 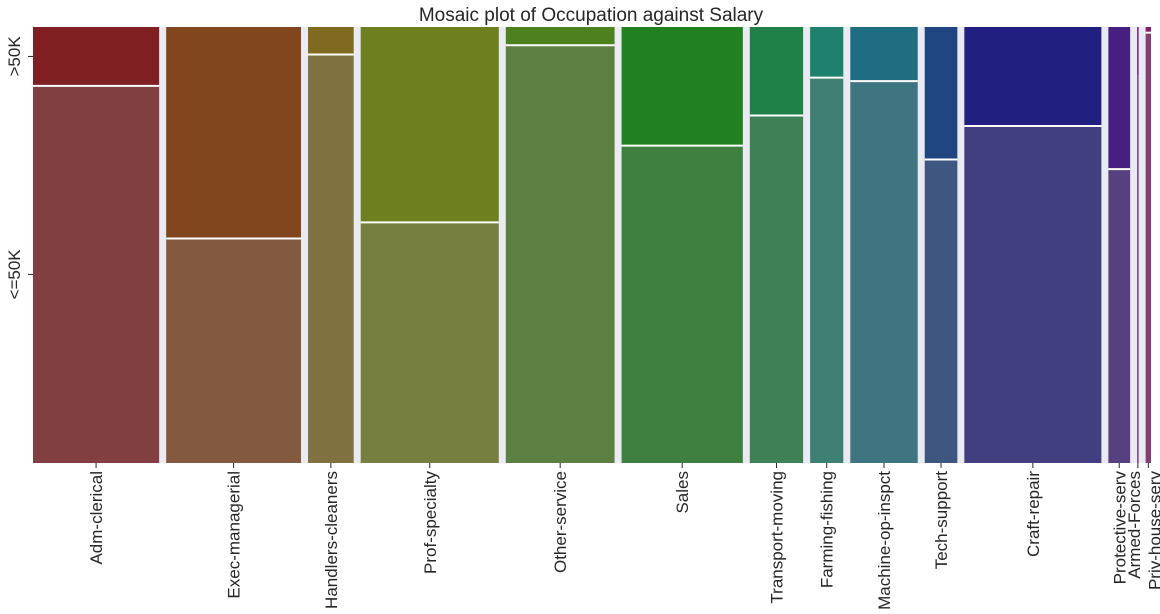 I want to click on x-tick-label: Exec-managerial, so click(x=234, y=535).